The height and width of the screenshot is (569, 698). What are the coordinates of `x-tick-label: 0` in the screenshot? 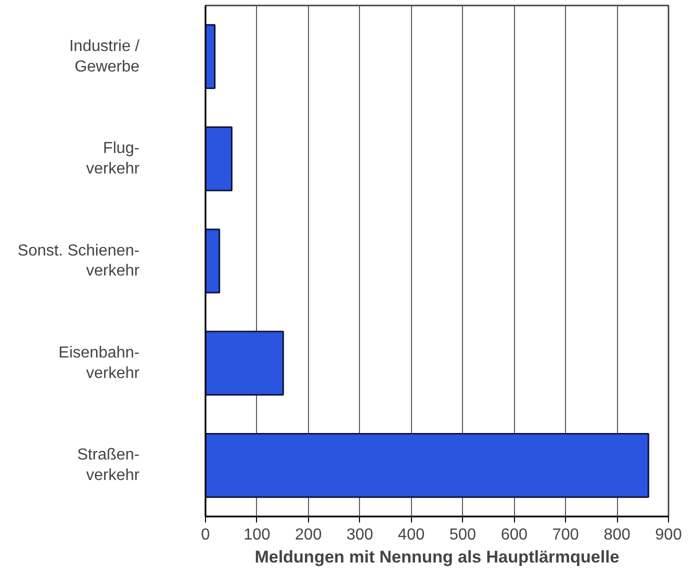 It's located at (205, 535).